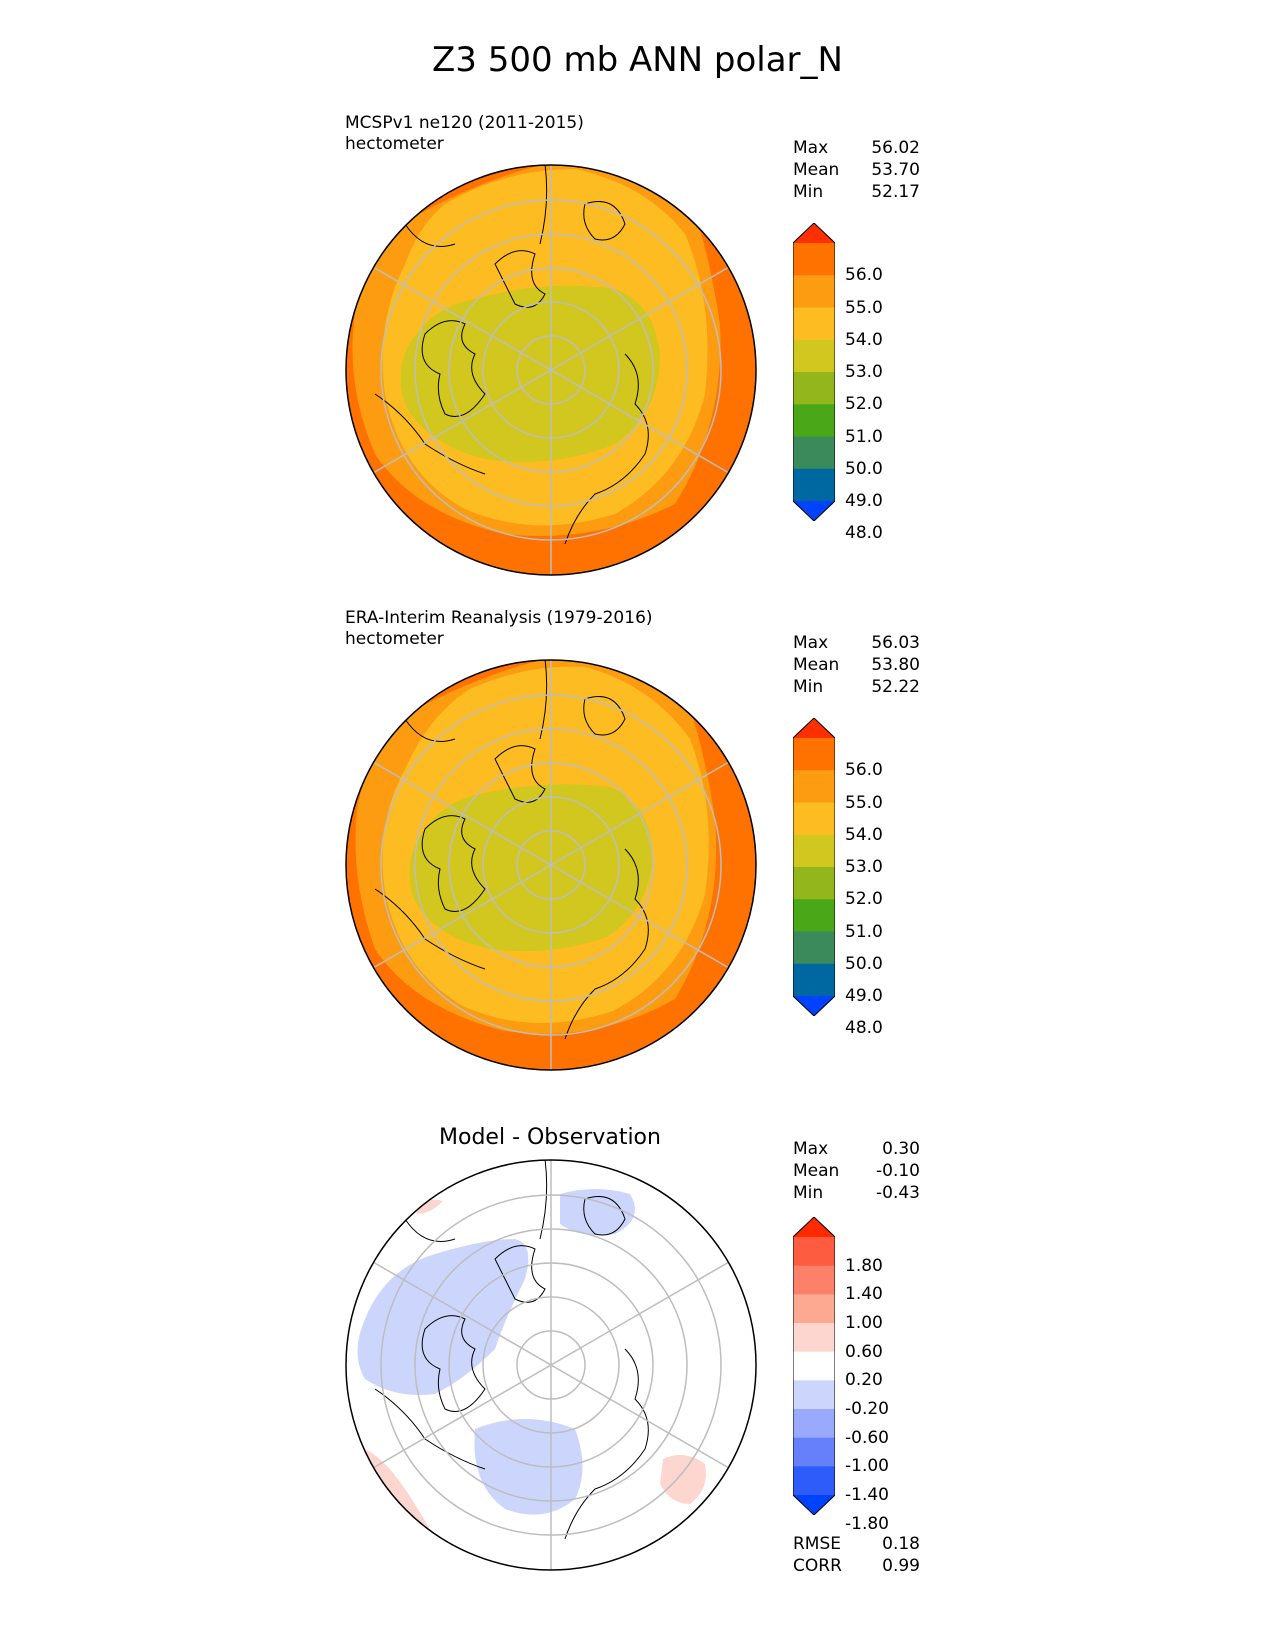  Describe the element at coordinates (856, 170) in the screenshot. I see `model-stats: Max 56.02 Mean 53.70 Min 52.17` at that location.